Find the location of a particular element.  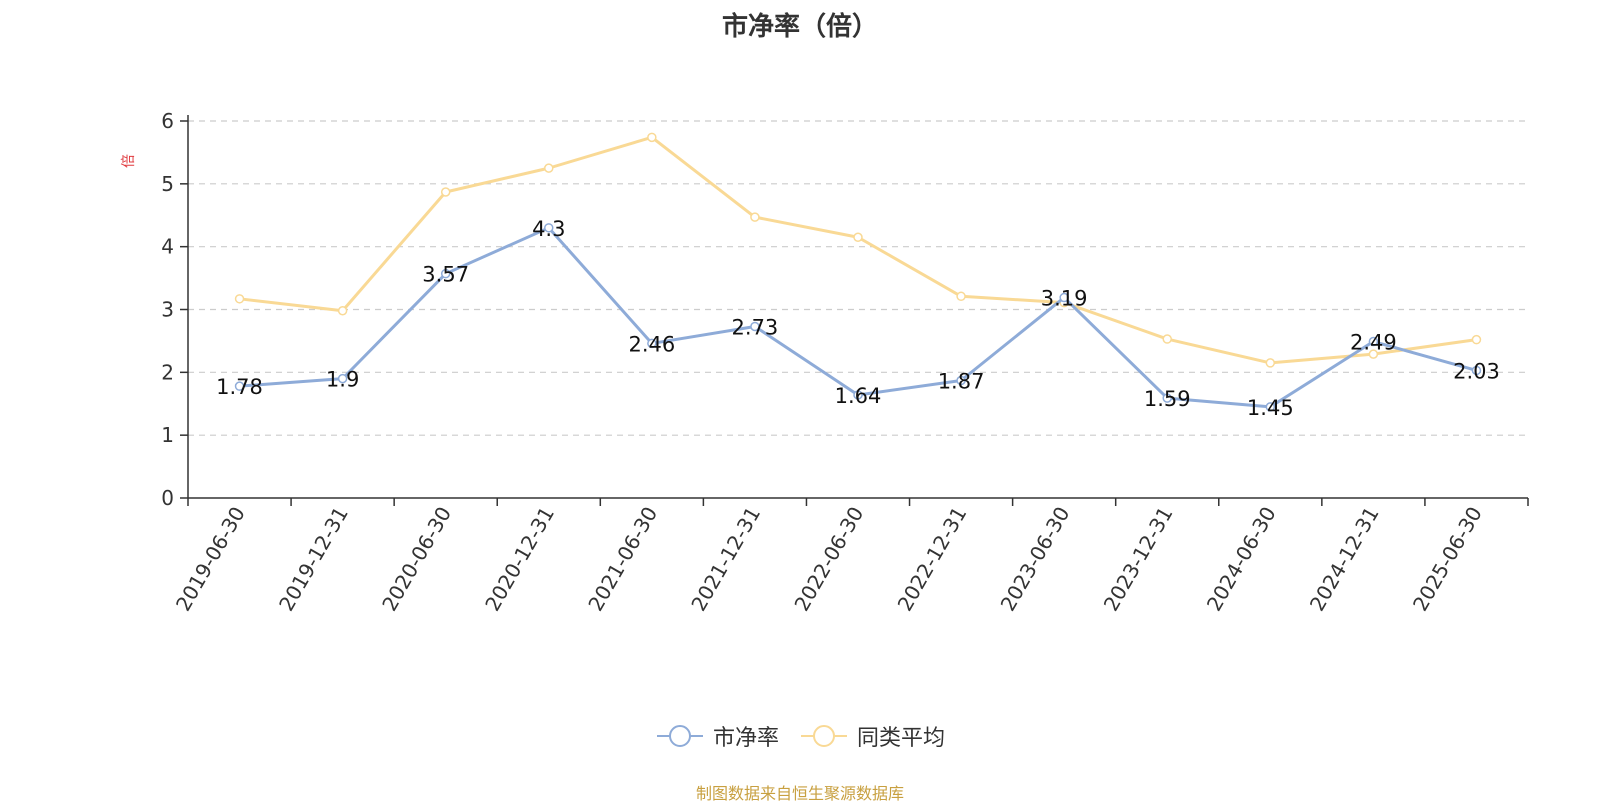

data-label: 2.49 is located at coordinates (1373, 343).